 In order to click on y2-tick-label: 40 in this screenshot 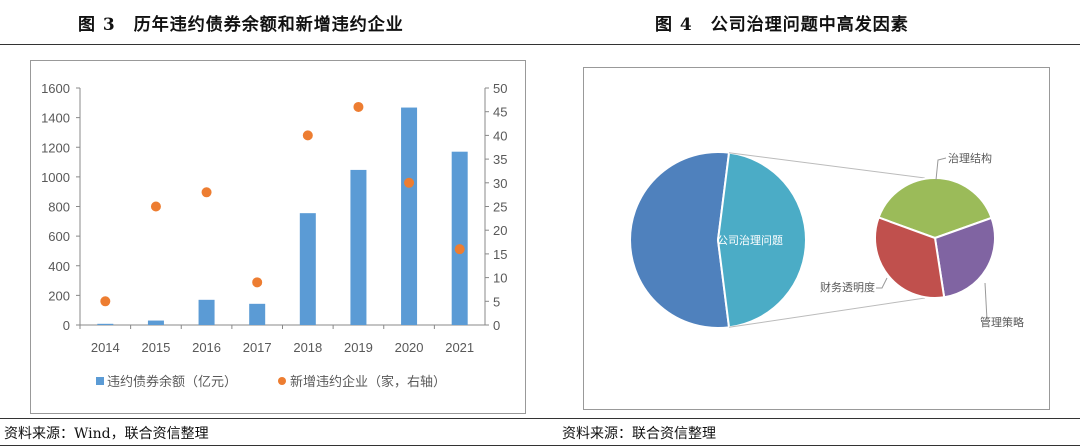, I will do `click(500, 135)`.